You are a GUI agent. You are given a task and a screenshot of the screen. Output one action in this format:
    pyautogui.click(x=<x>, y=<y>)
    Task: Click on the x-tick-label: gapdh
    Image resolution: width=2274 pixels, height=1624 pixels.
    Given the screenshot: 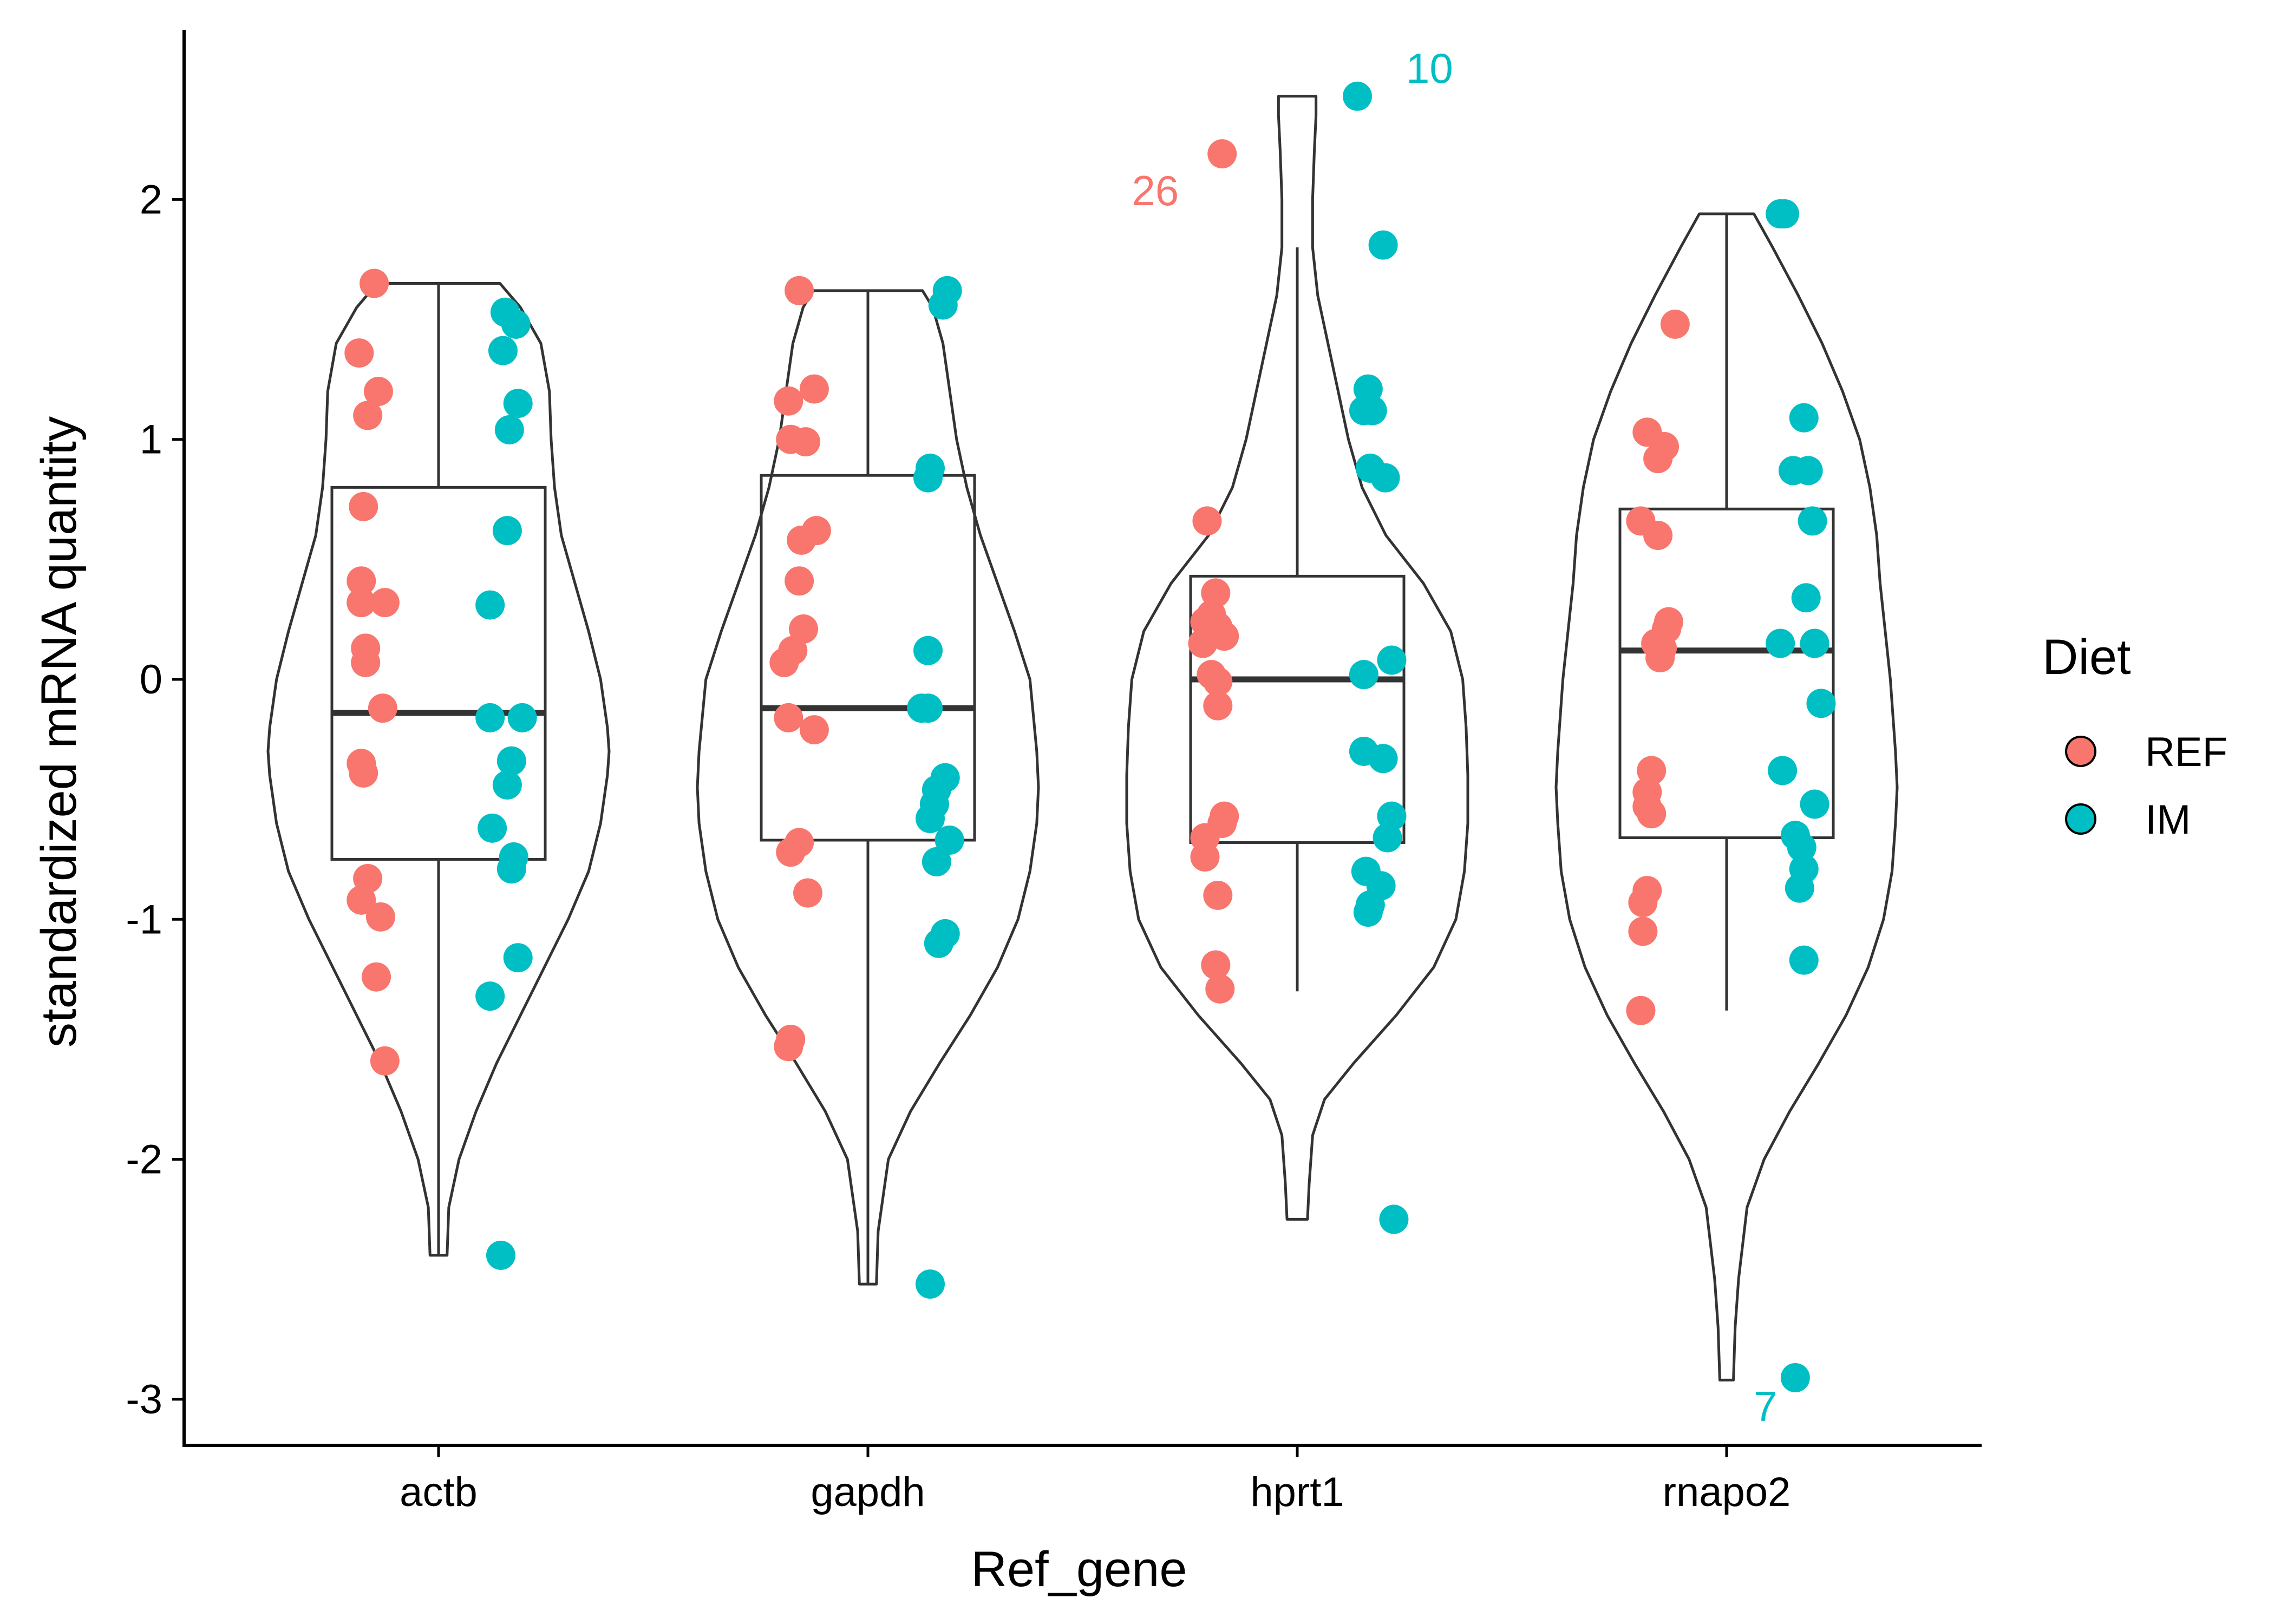 What is the action you would take?
    pyautogui.click(x=868, y=1492)
    